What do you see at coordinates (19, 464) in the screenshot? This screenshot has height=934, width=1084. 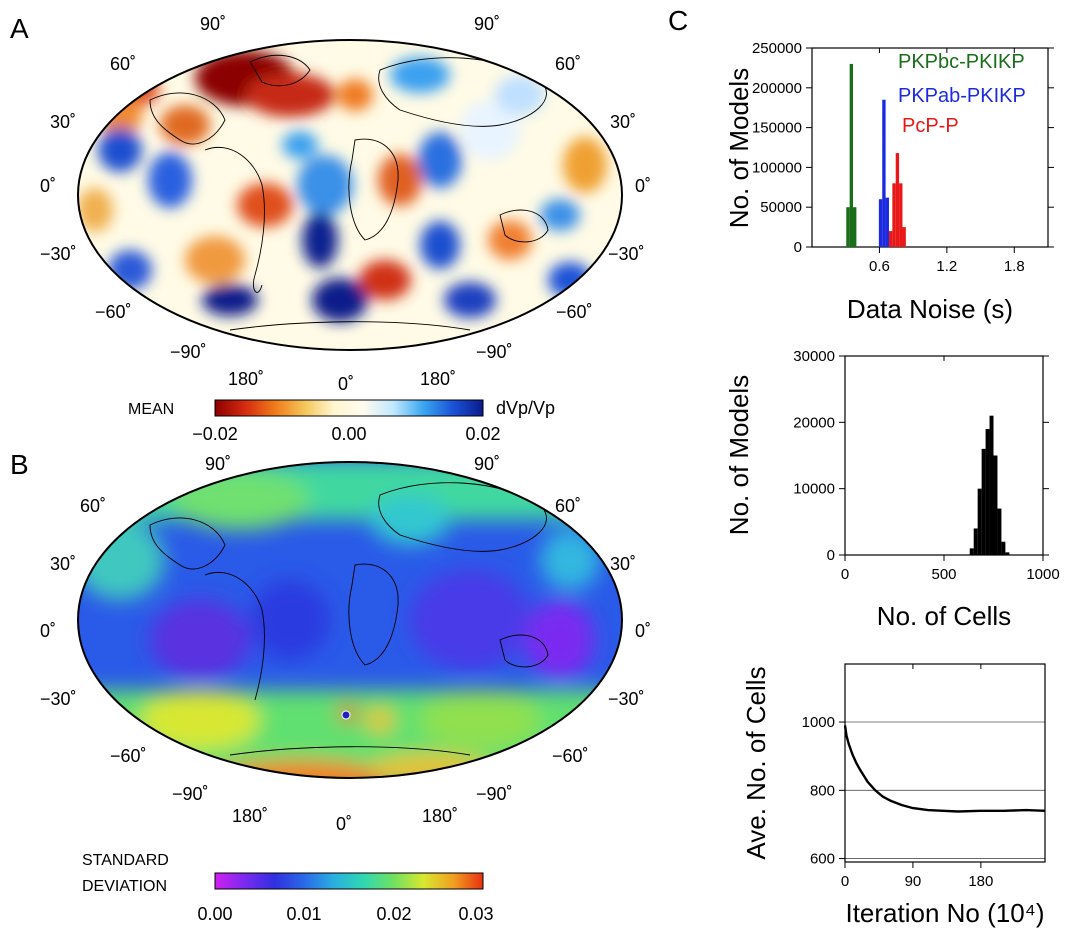 I see `panel-b-letter: B` at bounding box center [19, 464].